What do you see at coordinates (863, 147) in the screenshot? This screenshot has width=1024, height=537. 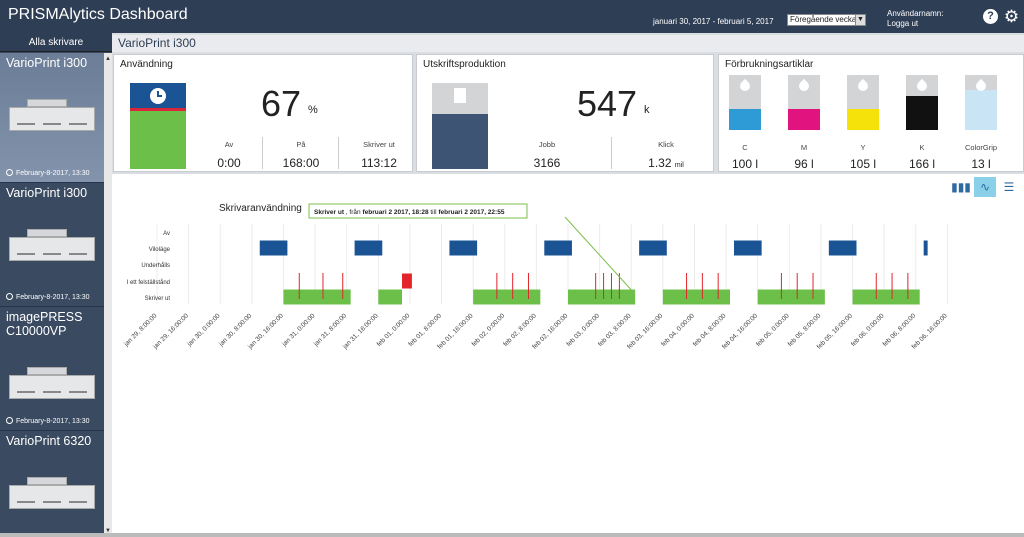 I see `ink-label: Y` at bounding box center [863, 147].